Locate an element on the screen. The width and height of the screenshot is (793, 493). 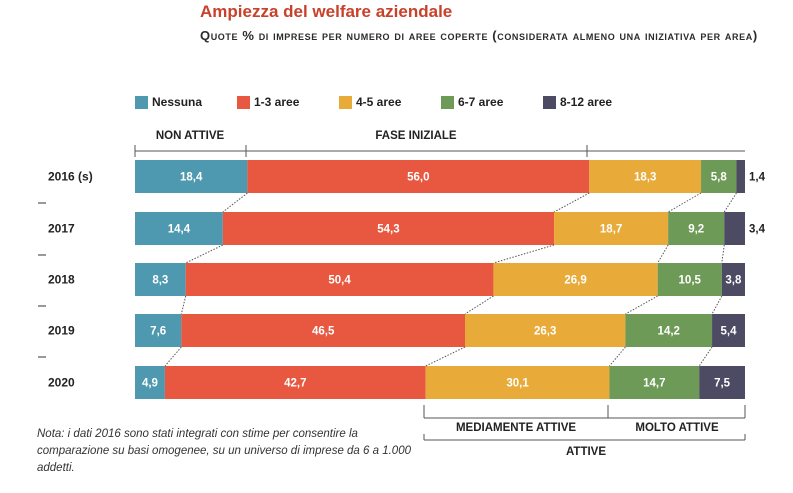
data-label: 5,4 is located at coordinates (729, 332).